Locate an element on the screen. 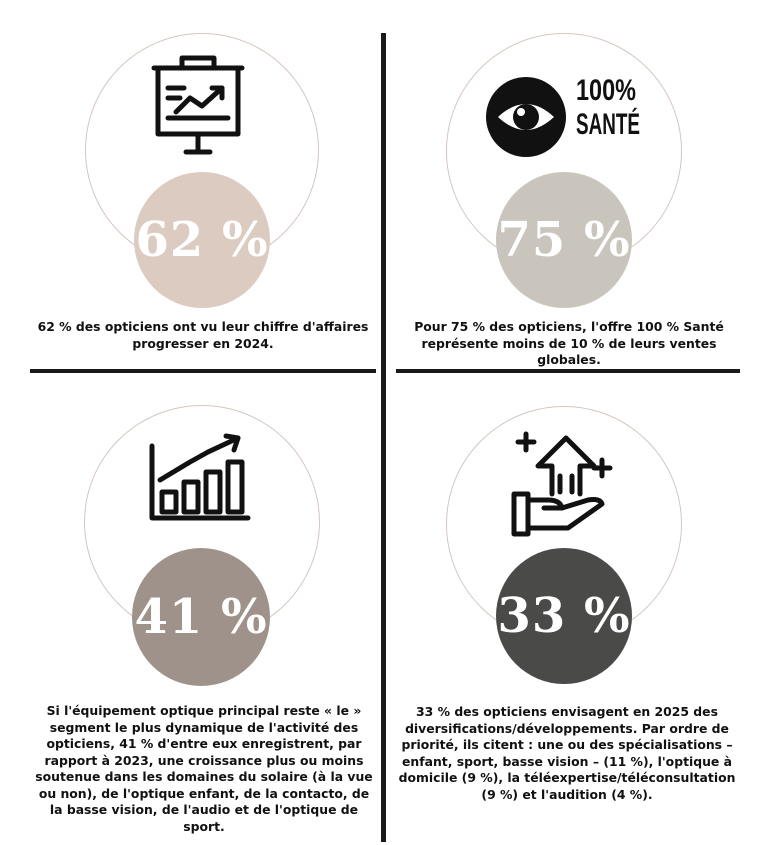 This screenshot has width=782, height=845. stat-41-circle: 41 % is located at coordinates (201, 617).